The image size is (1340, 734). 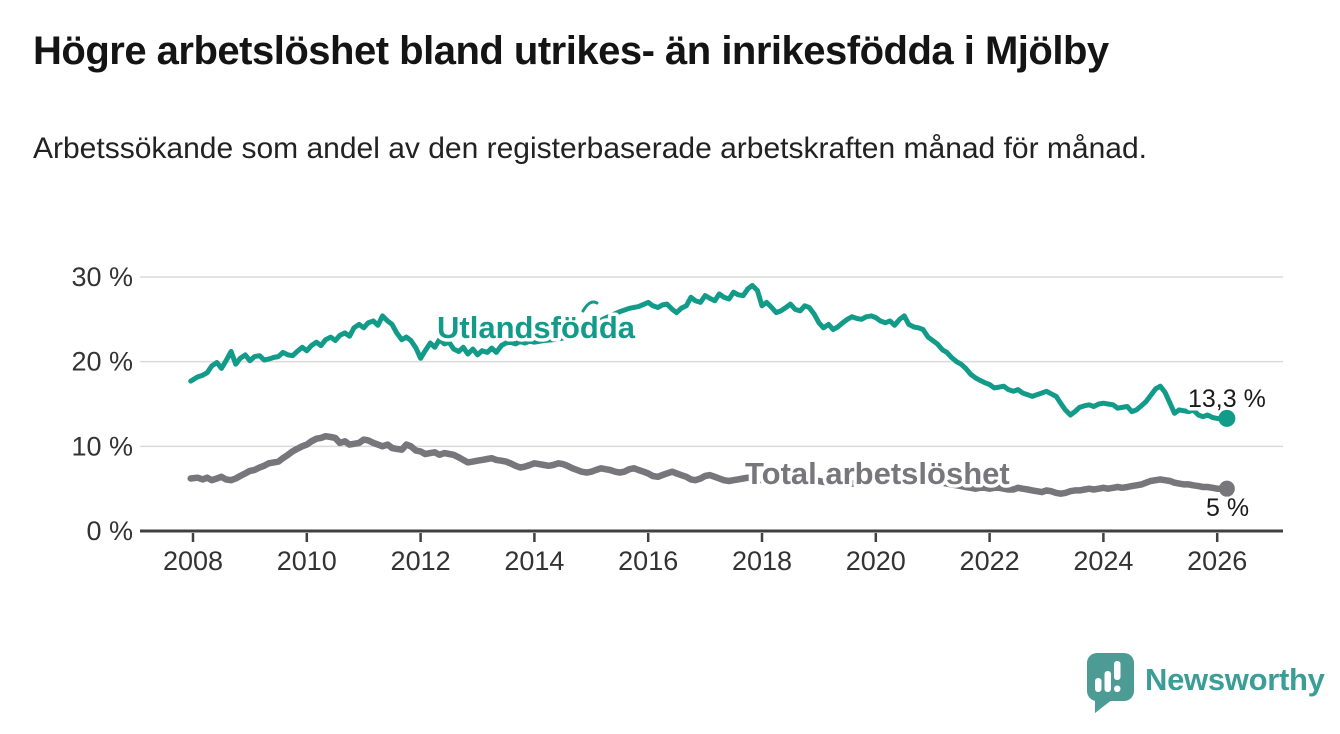 What do you see at coordinates (102, 446) in the screenshot?
I see `y-axis-label: 10 %` at bounding box center [102, 446].